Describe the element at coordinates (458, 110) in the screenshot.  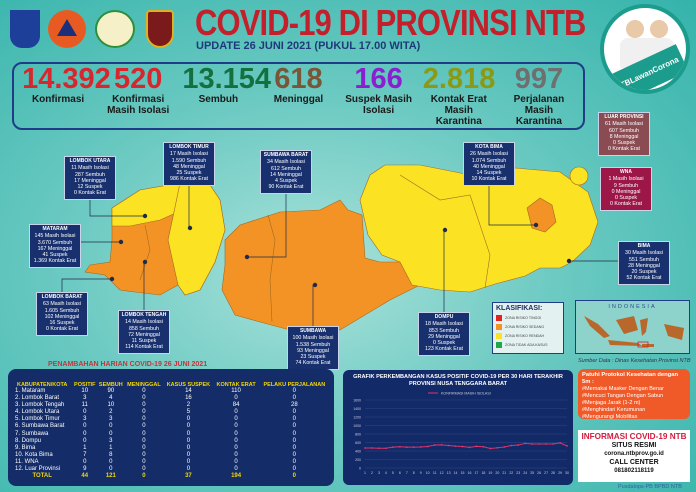
I see `stat-label: Kontak Erat Masih Karantina` at that location.